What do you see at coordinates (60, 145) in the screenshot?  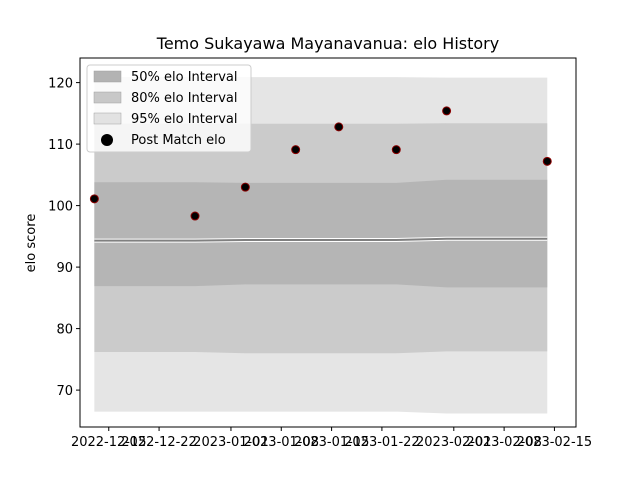 I see `y-tick-label: 110` at bounding box center [60, 145].